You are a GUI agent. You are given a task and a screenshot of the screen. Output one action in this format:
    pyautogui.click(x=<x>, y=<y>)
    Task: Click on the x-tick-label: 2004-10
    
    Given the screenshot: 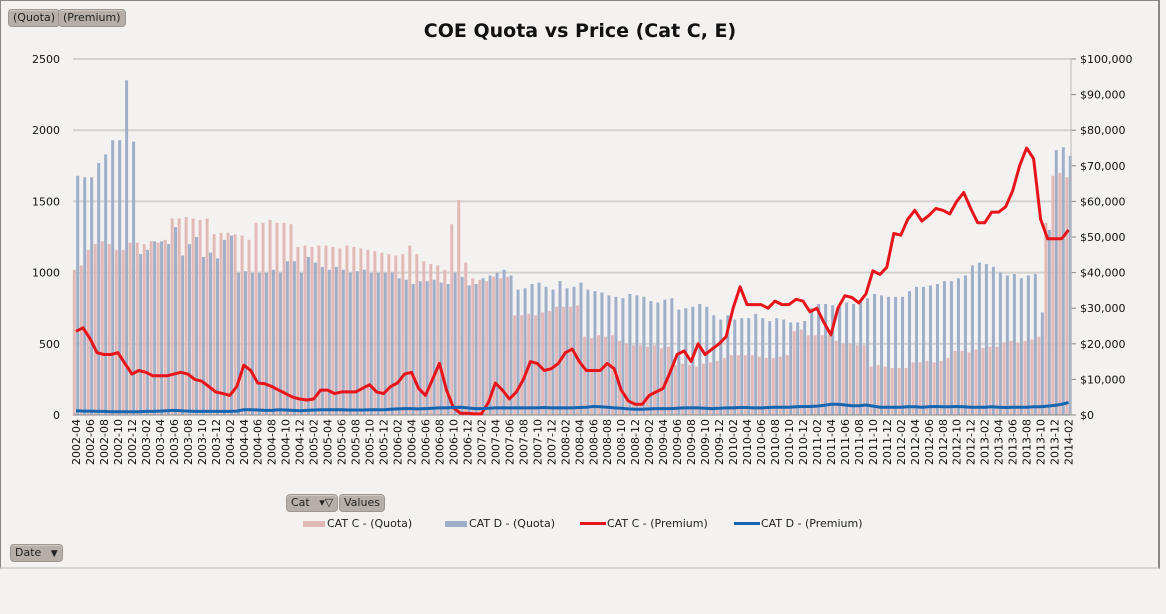 What is the action you would take?
    pyautogui.click(x=286, y=442)
    